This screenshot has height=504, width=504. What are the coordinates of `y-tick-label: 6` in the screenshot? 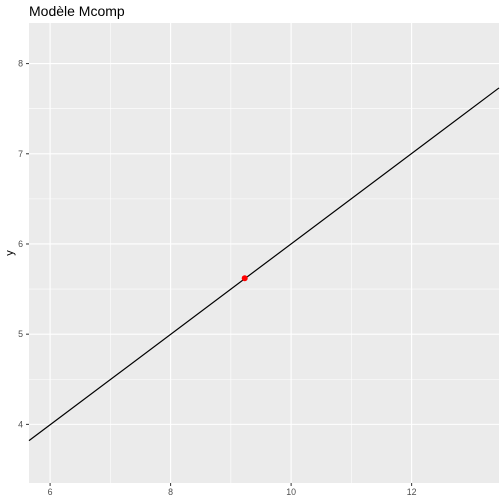 It's located at (20, 244).